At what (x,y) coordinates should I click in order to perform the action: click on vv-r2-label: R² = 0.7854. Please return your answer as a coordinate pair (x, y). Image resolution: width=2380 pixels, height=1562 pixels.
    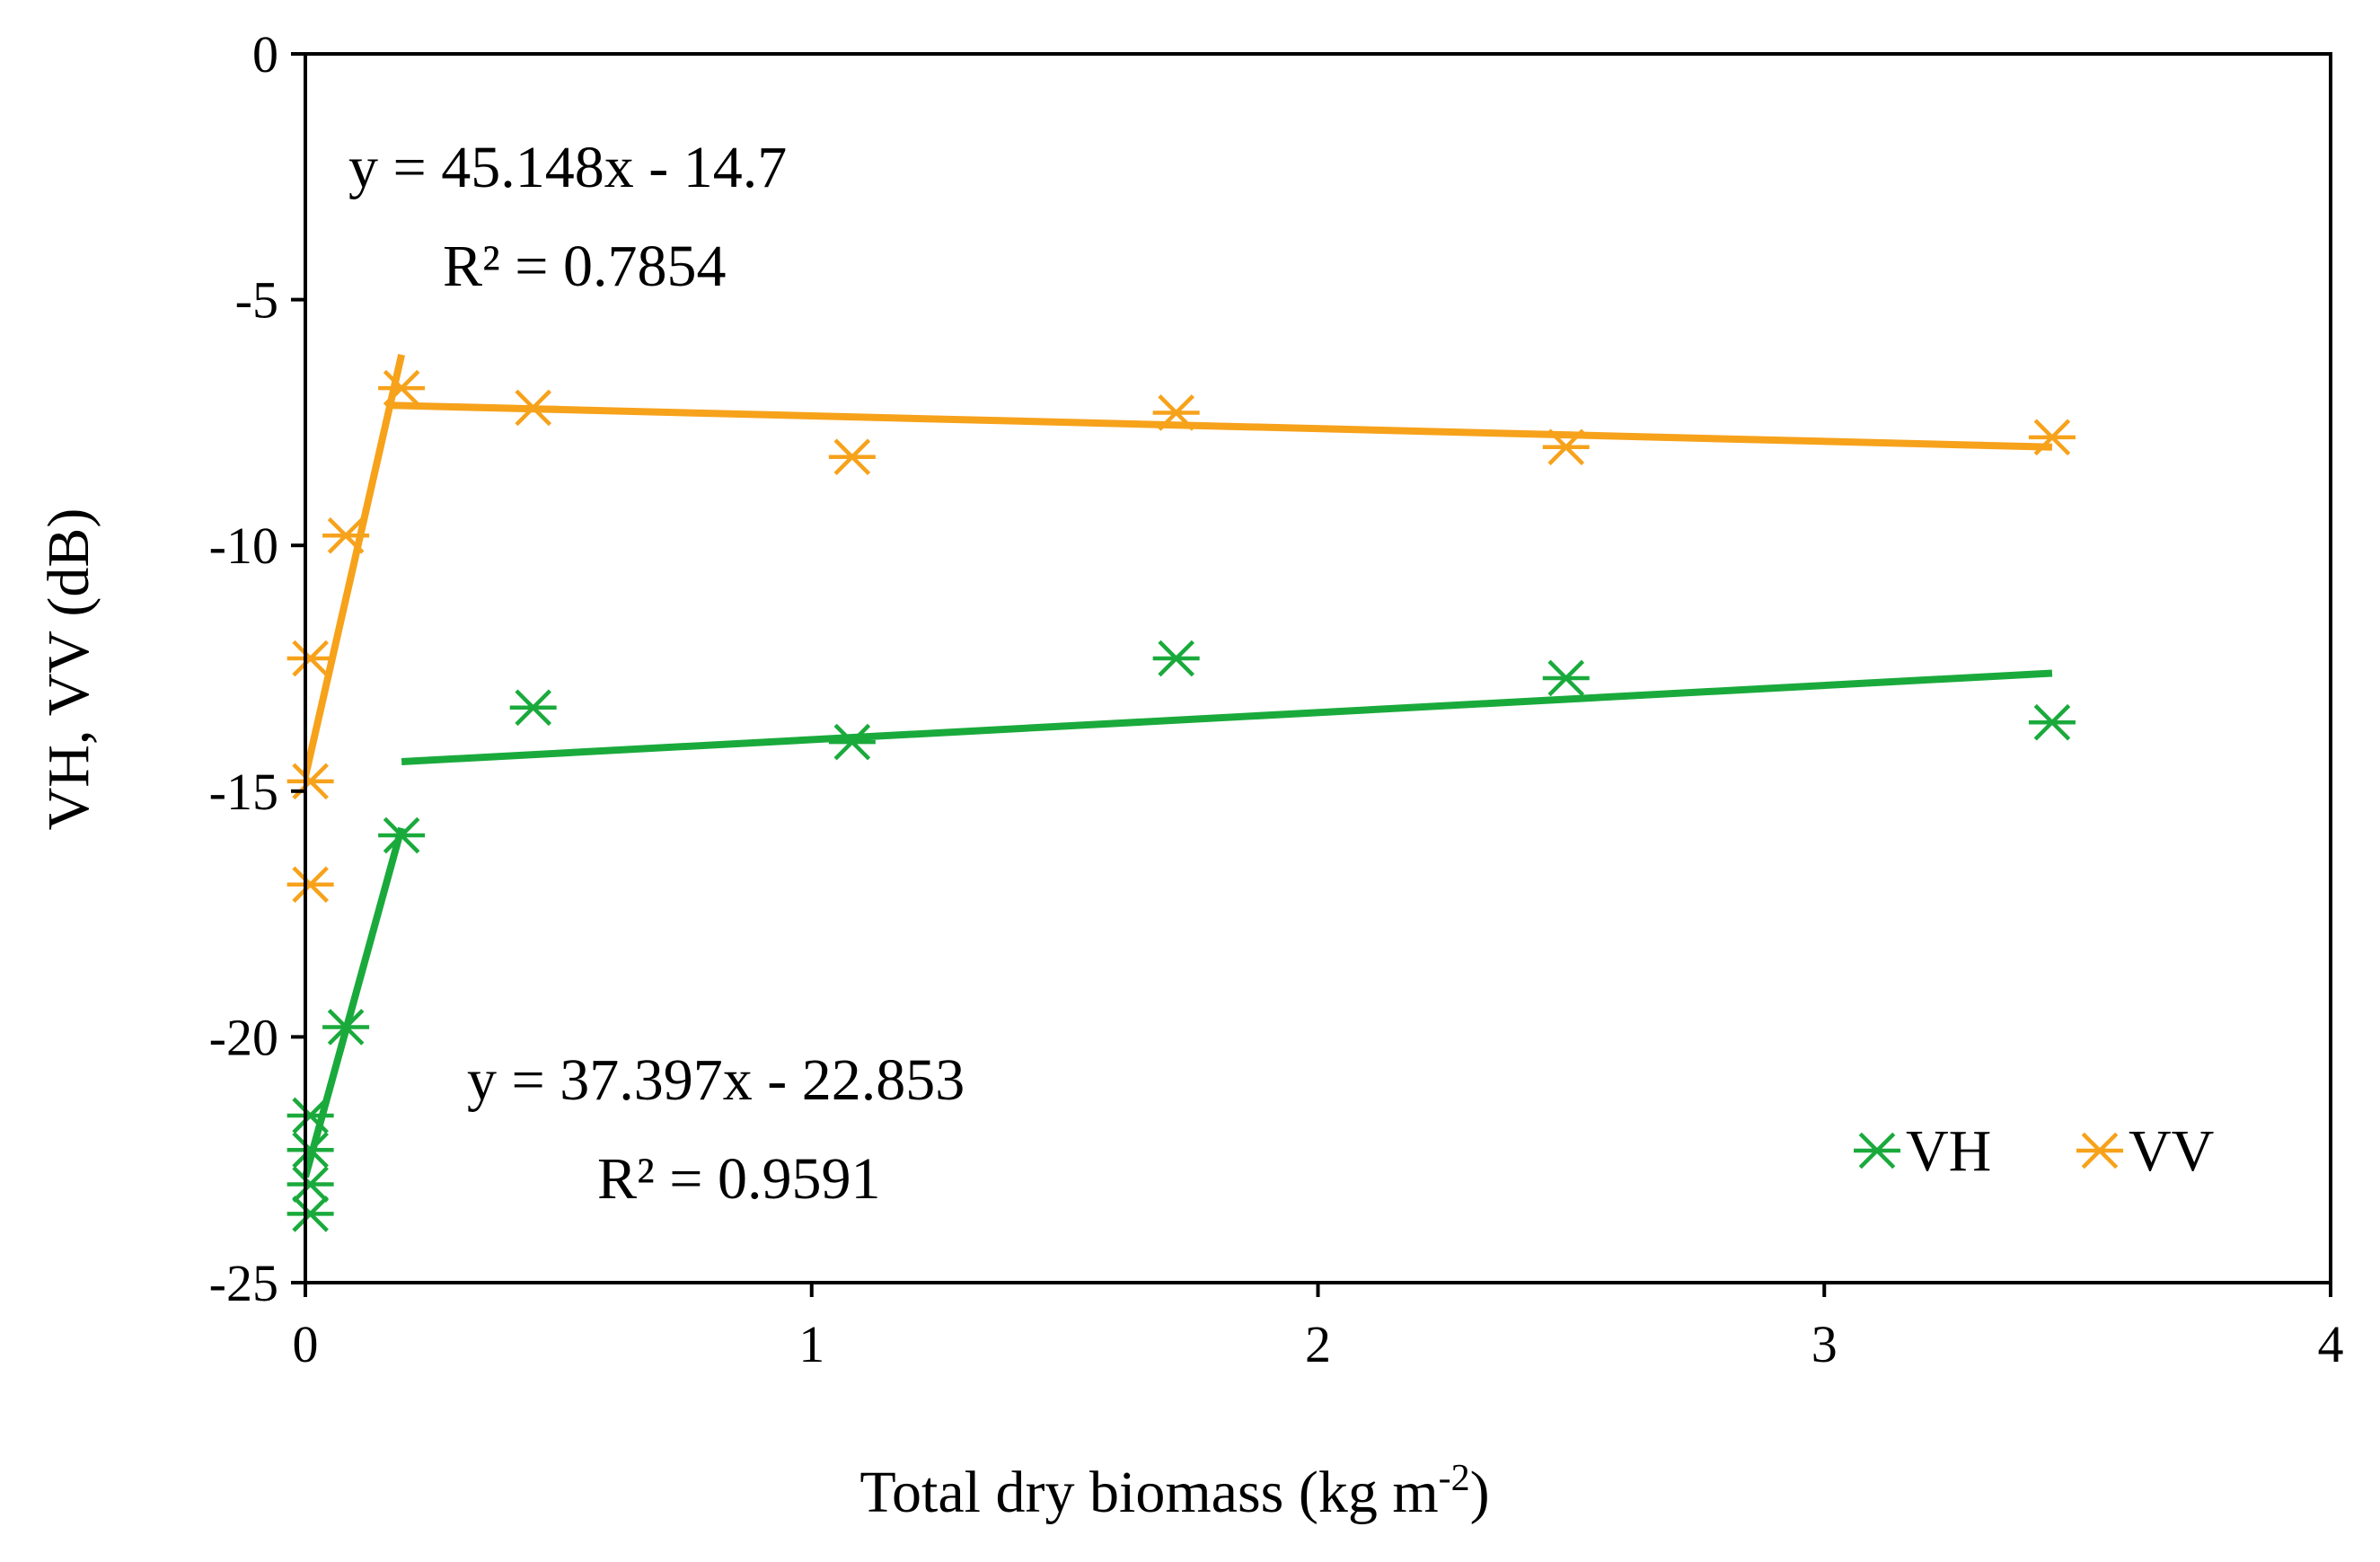
    Looking at the image, I should click on (585, 267).